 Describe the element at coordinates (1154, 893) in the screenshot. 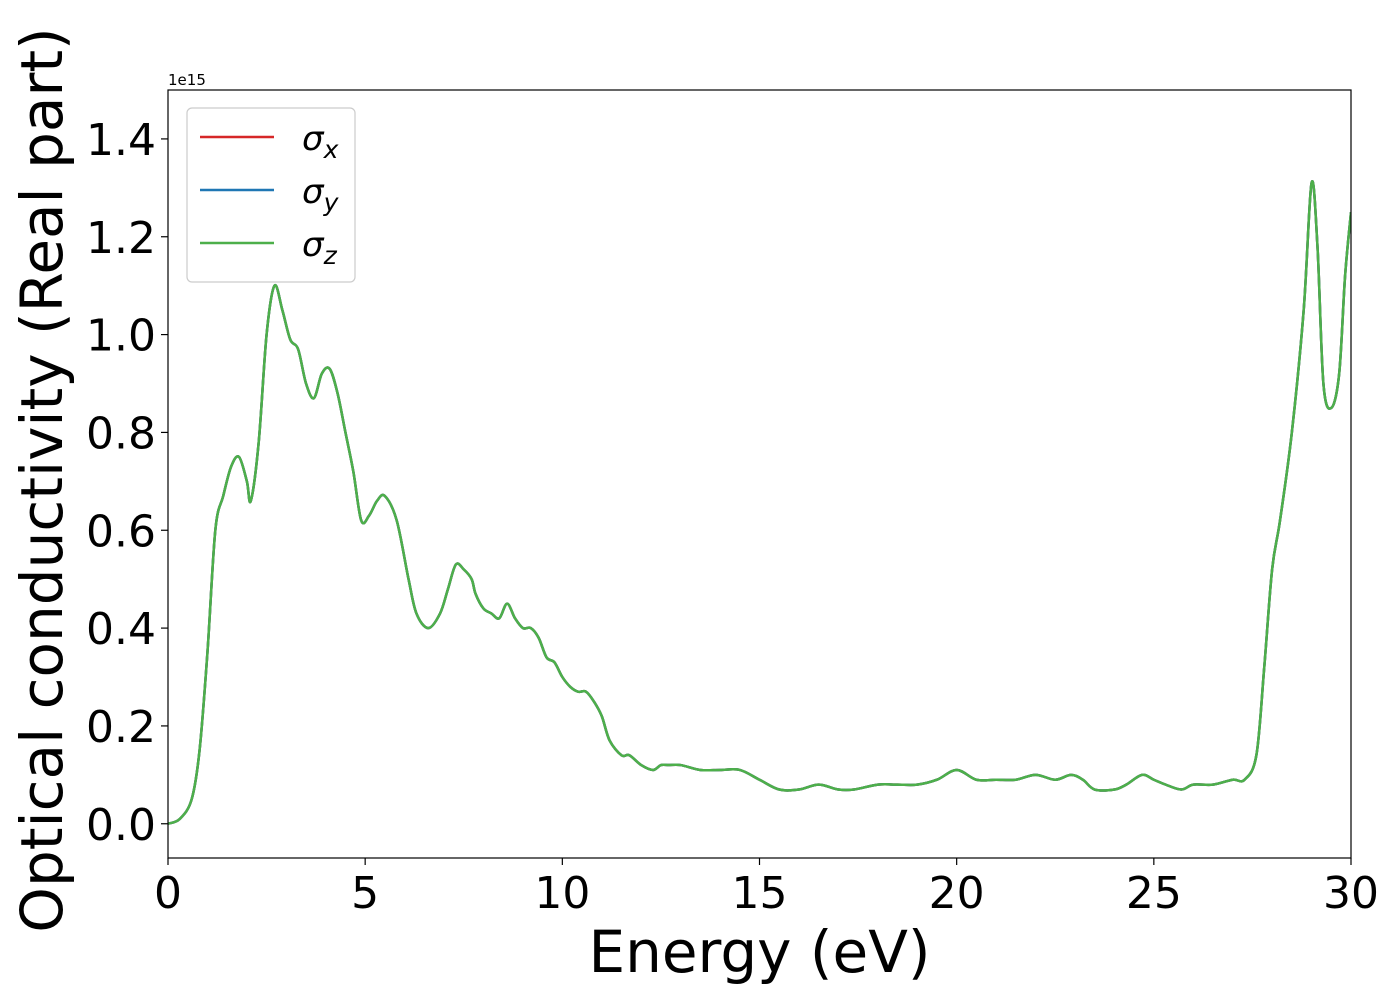

I see `x-tick-label: 25` at that location.